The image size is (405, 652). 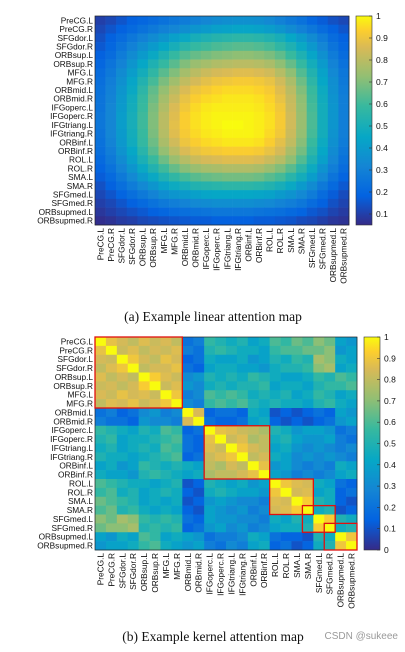 What do you see at coordinates (371, 118) in the screenshot?
I see `linear-attention-colorbar: 1 0.9 0.8 0.7 0.6 0.5 0.4 0.3 0.2 0.1` at bounding box center [371, 118].